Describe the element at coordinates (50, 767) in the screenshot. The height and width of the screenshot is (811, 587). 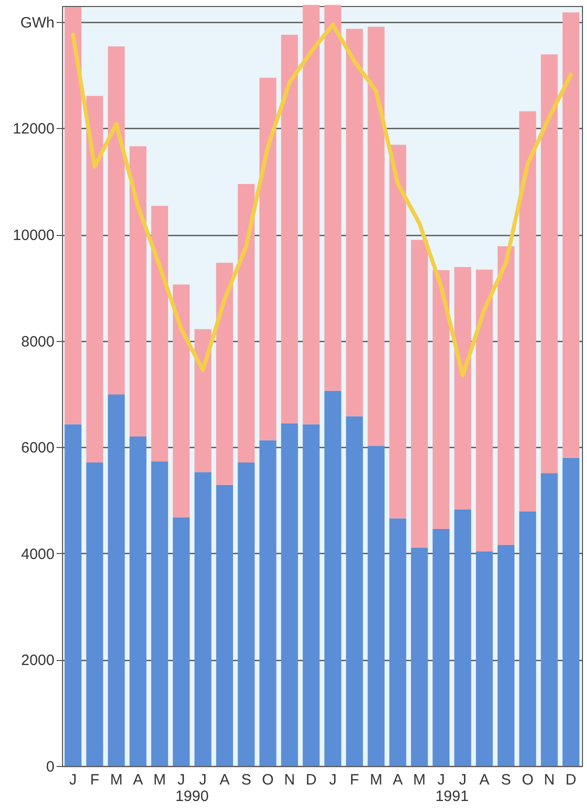
I see `y-tick-label: 0` at that location.